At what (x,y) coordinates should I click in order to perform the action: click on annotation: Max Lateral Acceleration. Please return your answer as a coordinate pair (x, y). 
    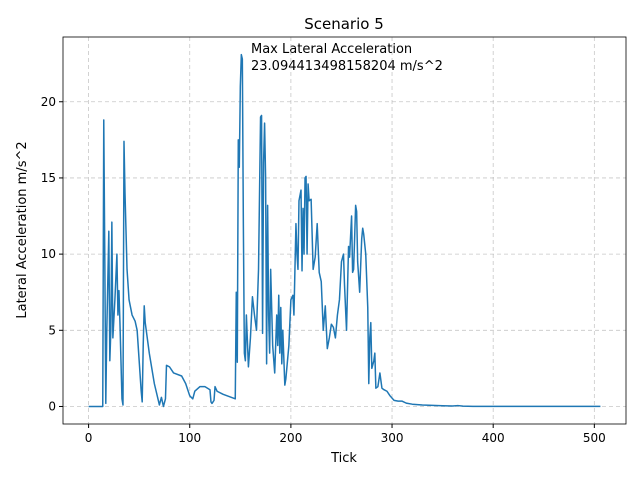
    Looking at the image, I should click on (331, 49).